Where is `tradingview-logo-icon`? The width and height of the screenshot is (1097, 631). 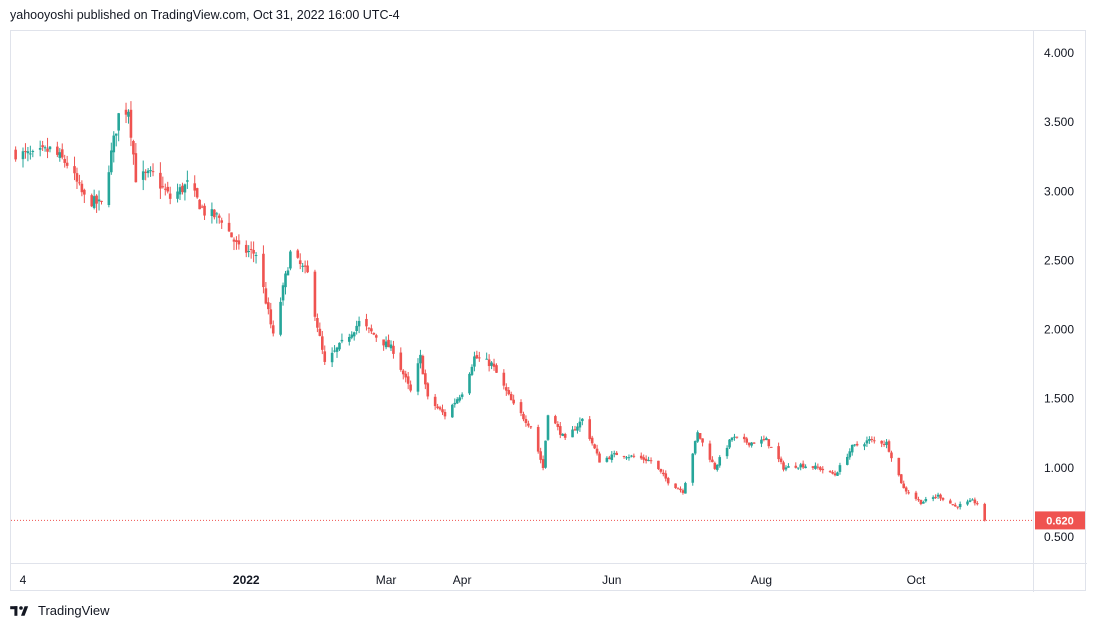 tradingview-logo-icon is located at coordinates (19, 610).